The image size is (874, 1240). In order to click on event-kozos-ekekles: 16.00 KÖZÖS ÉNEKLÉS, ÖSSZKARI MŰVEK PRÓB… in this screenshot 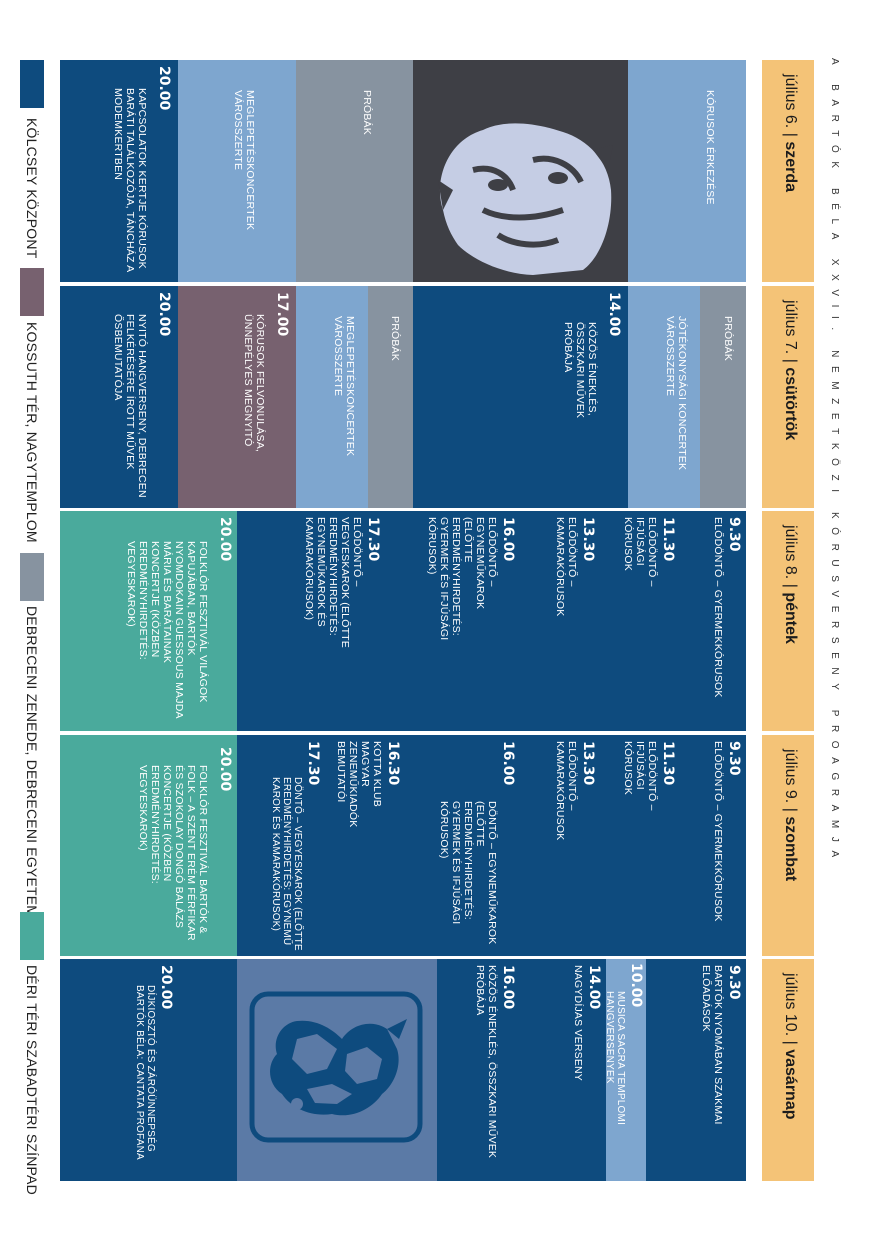, I will do `click(478, 1070)`.